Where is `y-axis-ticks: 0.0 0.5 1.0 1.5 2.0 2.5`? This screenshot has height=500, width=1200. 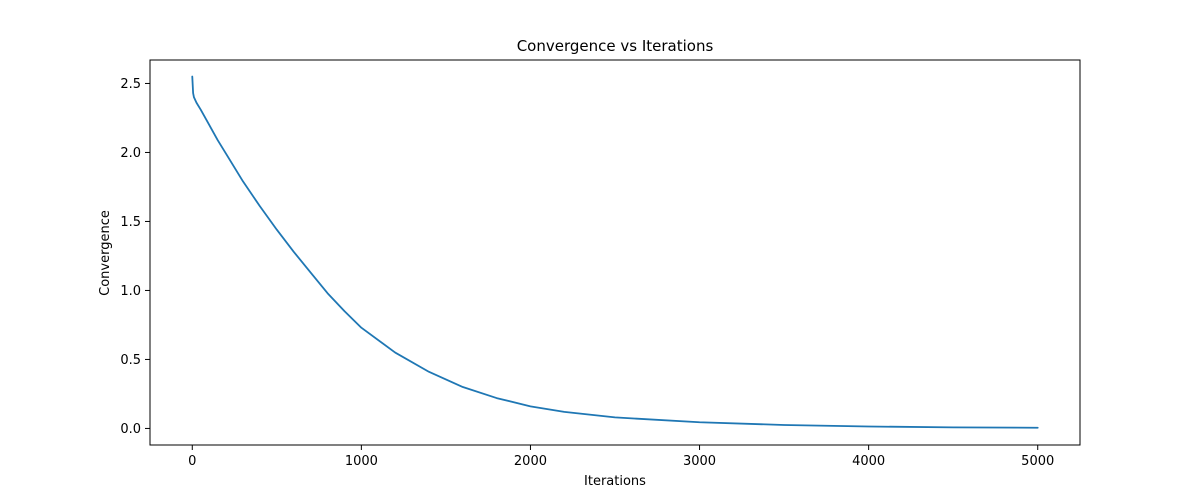
y-axis-ticks: 0.0 0.5 1.0 1.5 2.0 2.5 is located at coordinates (135, 257).